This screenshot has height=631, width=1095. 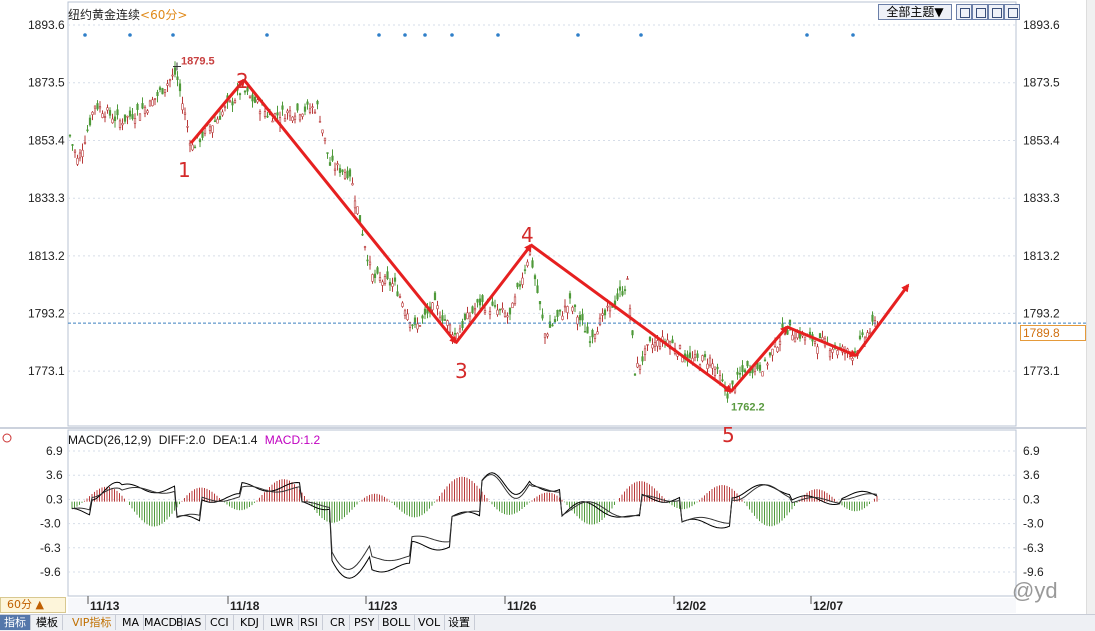 What do you see at coordinates (338, 622) in the screenshot?
I see `indicator-tab: CR` at bounding box center [338, 622].